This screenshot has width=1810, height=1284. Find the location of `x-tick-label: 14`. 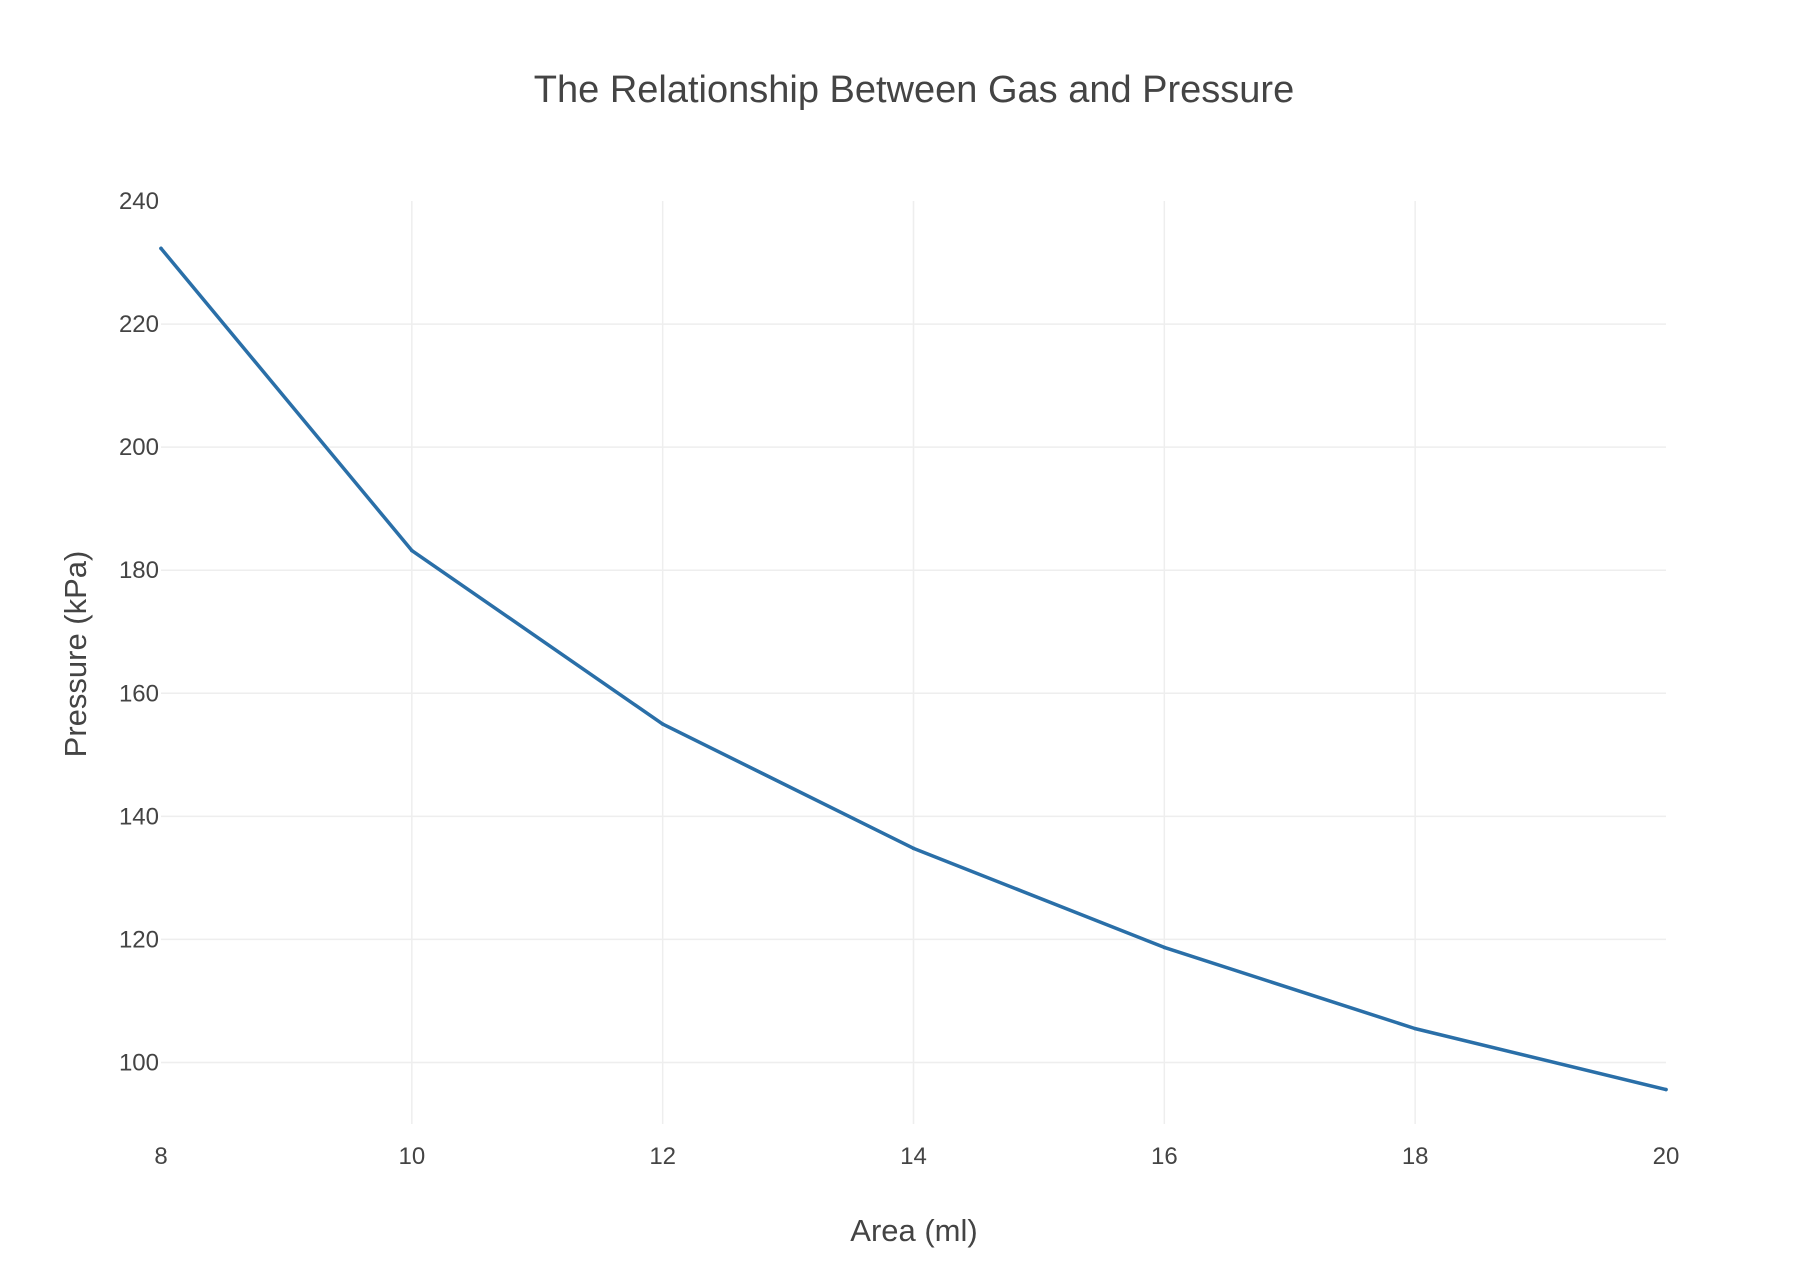

x-tick-label: 14 is located at coordinates (913, 1156).